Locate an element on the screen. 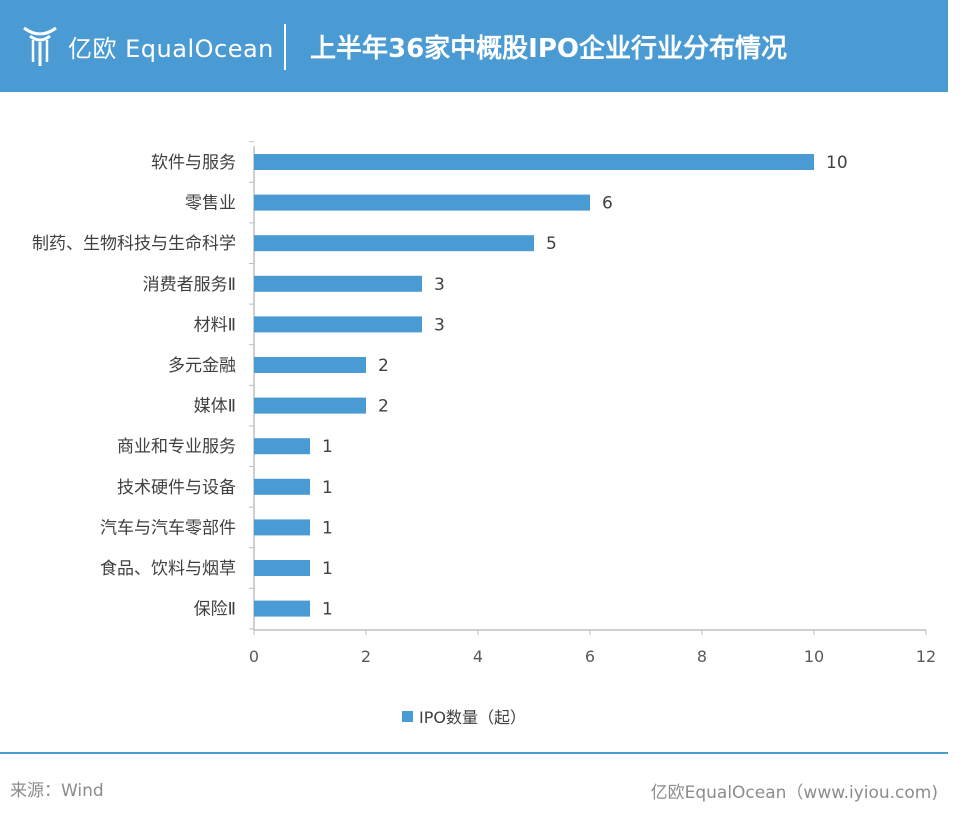 This screenshot has height=820, width=960. category-label: 制药、生物科技与生命科学 is located at coordinates (134, 244).